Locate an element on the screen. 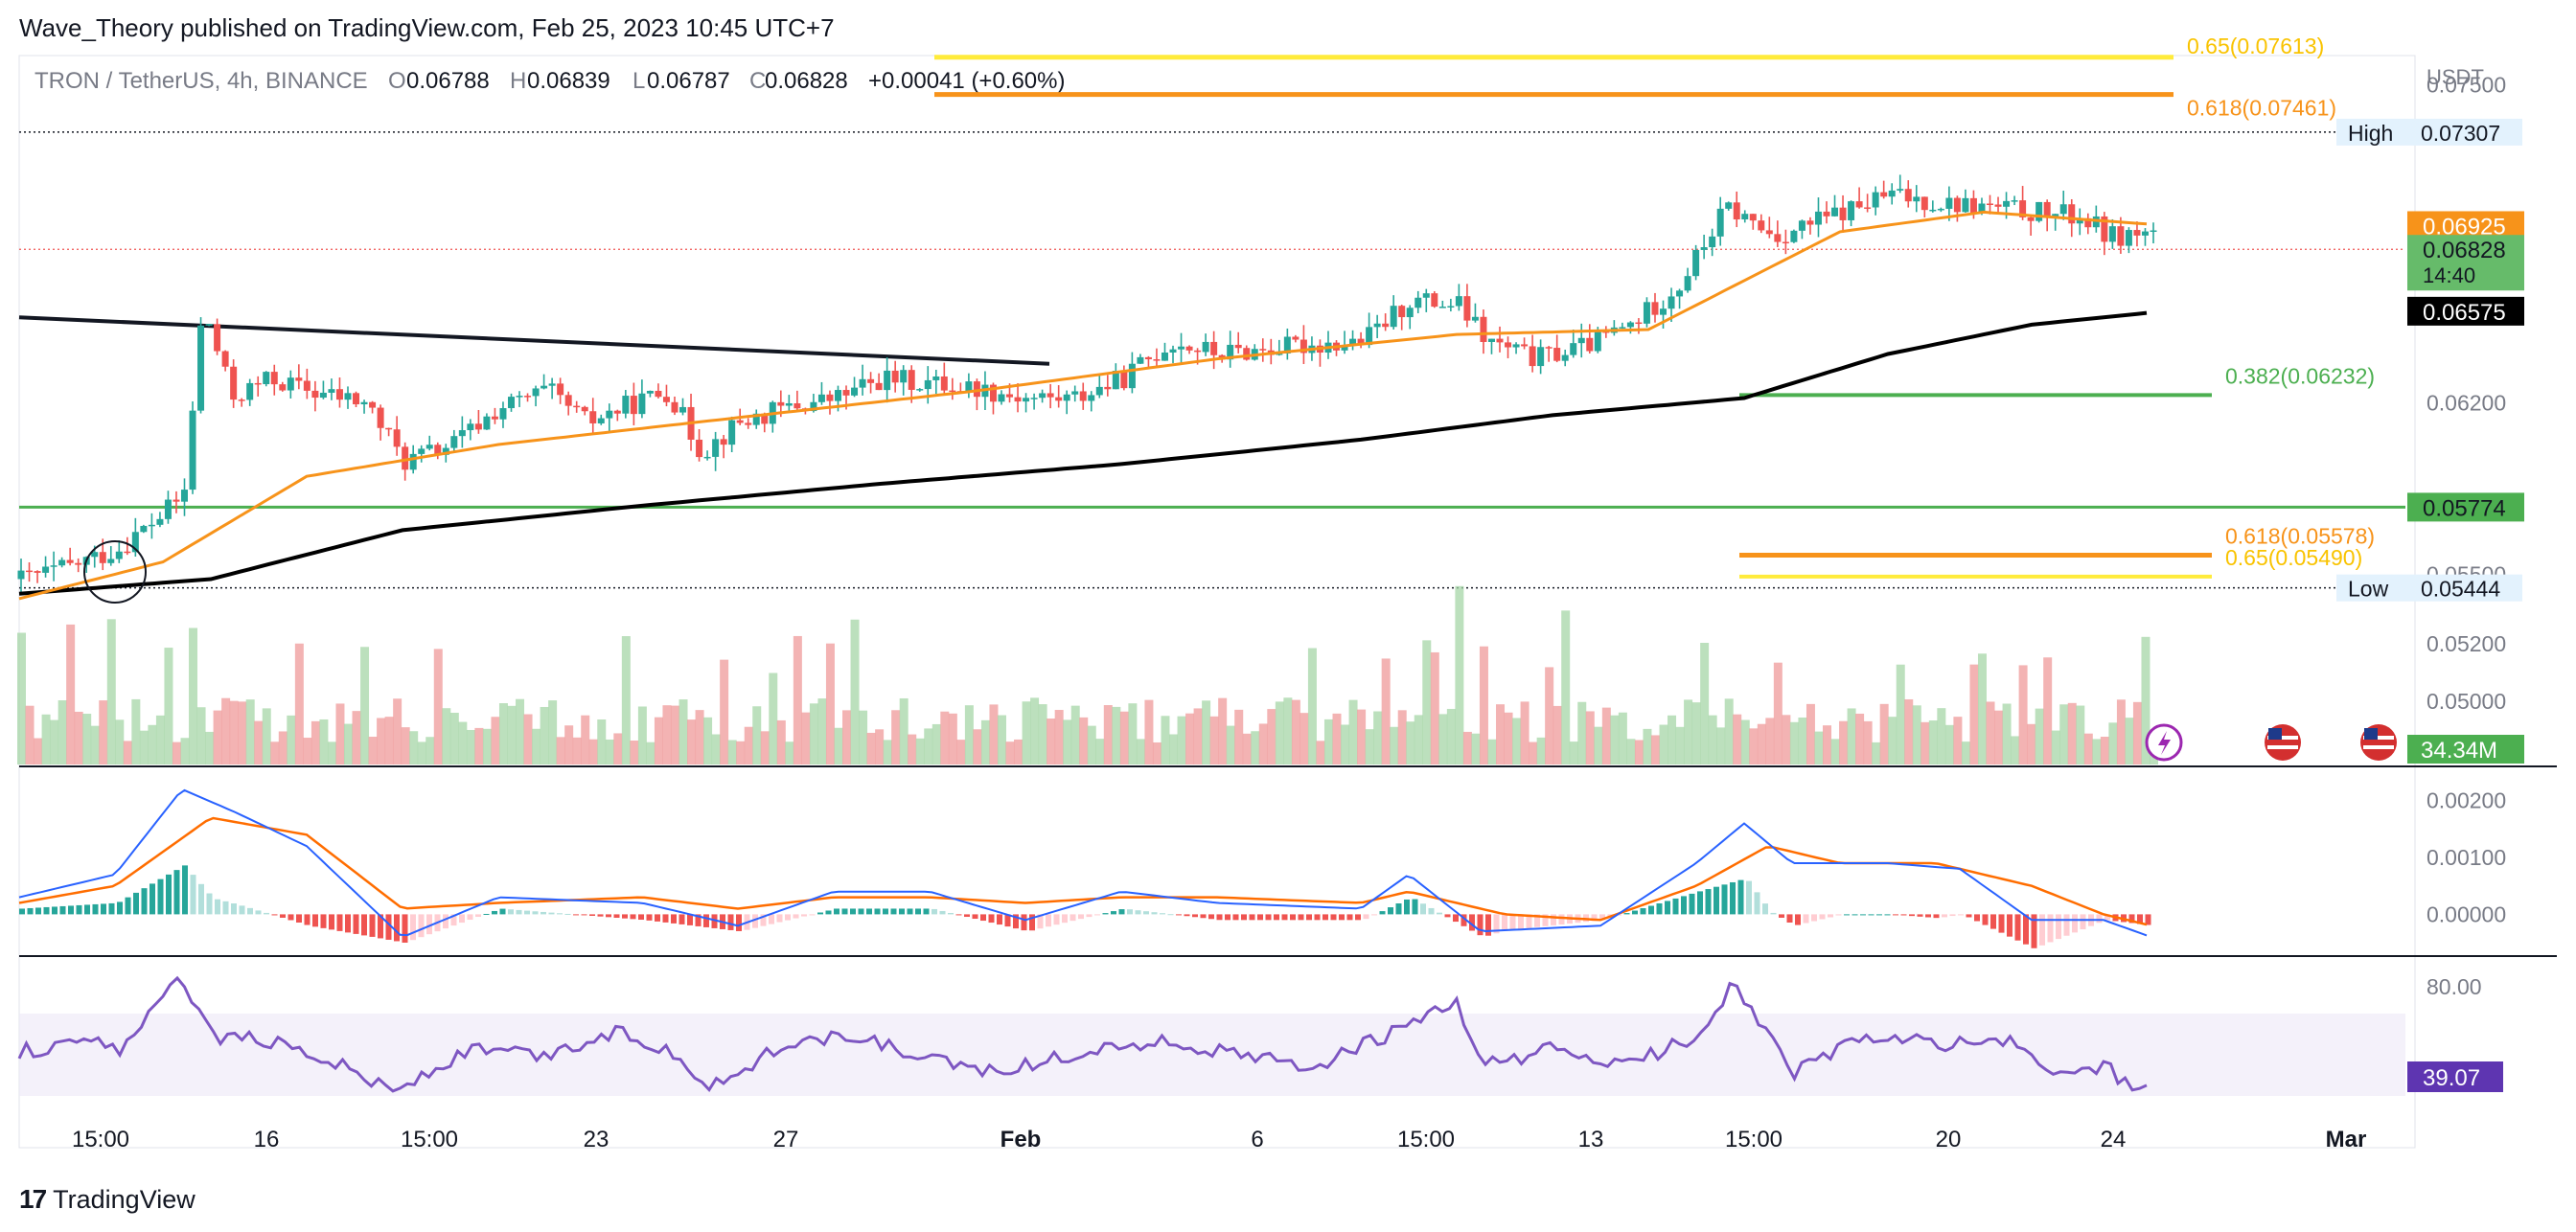 The width and height of the screenshot is (2576, 1232). price-tick-label: 0.06200 is located at coordinates (2466, 403).